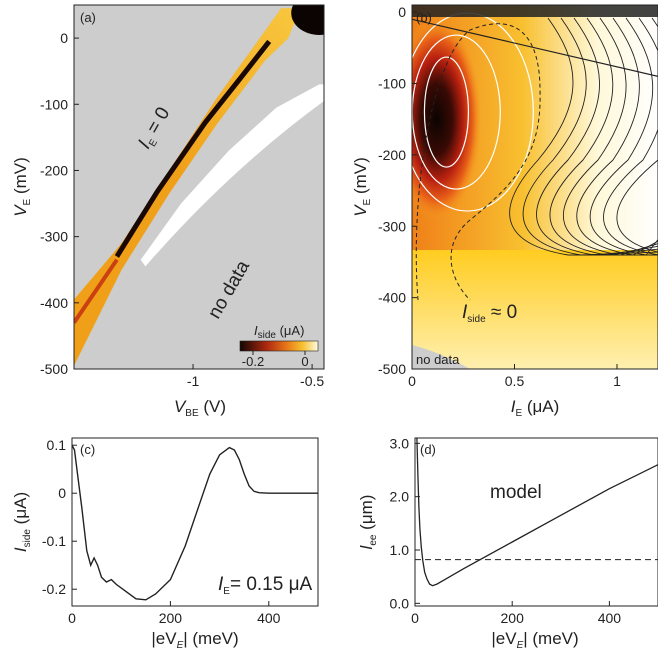 The width and height of the screenshot is (658, 654). Describe the element at coordinates (87, 449) in the screenshot. I see `panel-c-label: (c)` at that location.